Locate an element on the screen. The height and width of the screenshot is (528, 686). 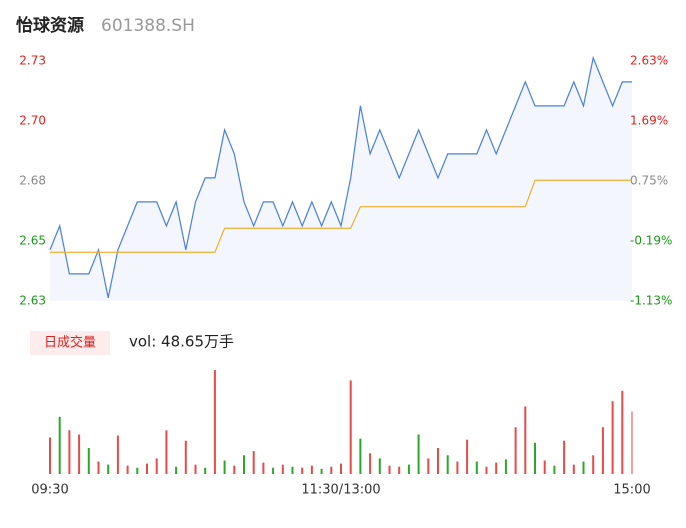
volume-tab-bg is located at coordinates (70, 343).